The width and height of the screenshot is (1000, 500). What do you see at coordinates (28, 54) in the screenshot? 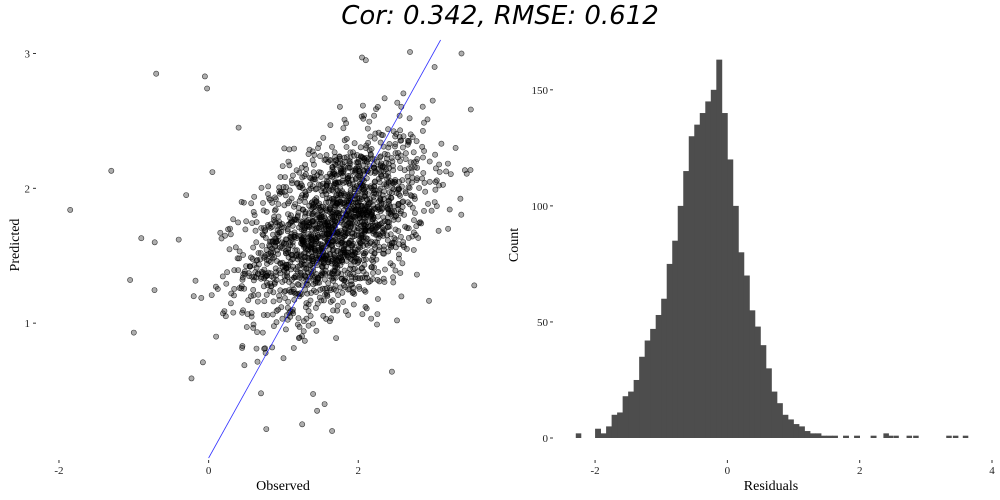
I see `y-tick-label: 3` at bounding box center [28, 54].